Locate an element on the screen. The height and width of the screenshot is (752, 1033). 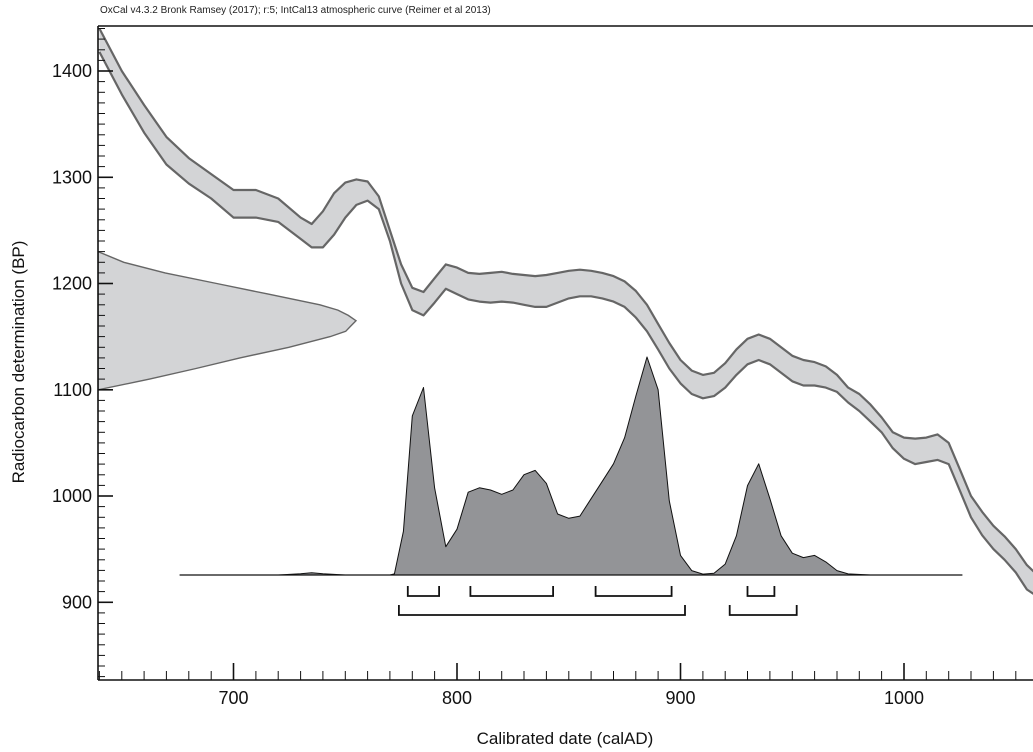
y-ticks: 900 1000 1100 1200 1300 1400 is located at coordinates (82, 353).